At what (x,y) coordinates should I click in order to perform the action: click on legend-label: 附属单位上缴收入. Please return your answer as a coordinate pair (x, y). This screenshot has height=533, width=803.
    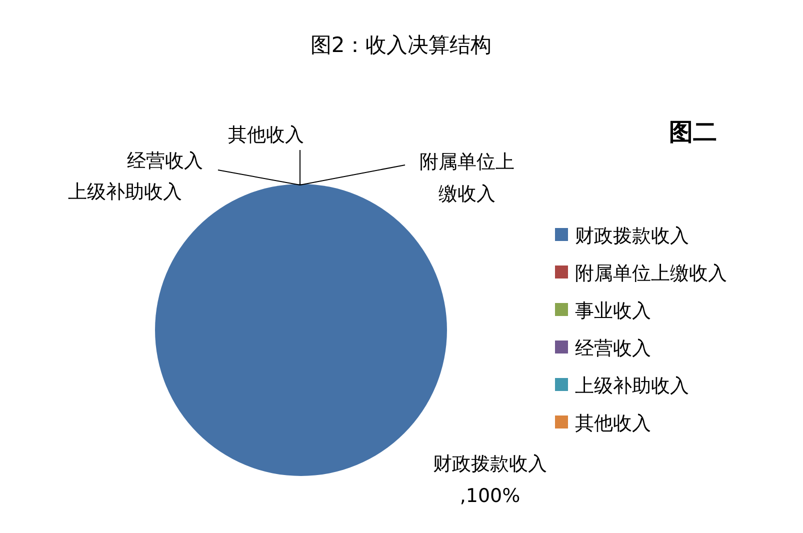
    Looking at the image, I should click on (651, 273).